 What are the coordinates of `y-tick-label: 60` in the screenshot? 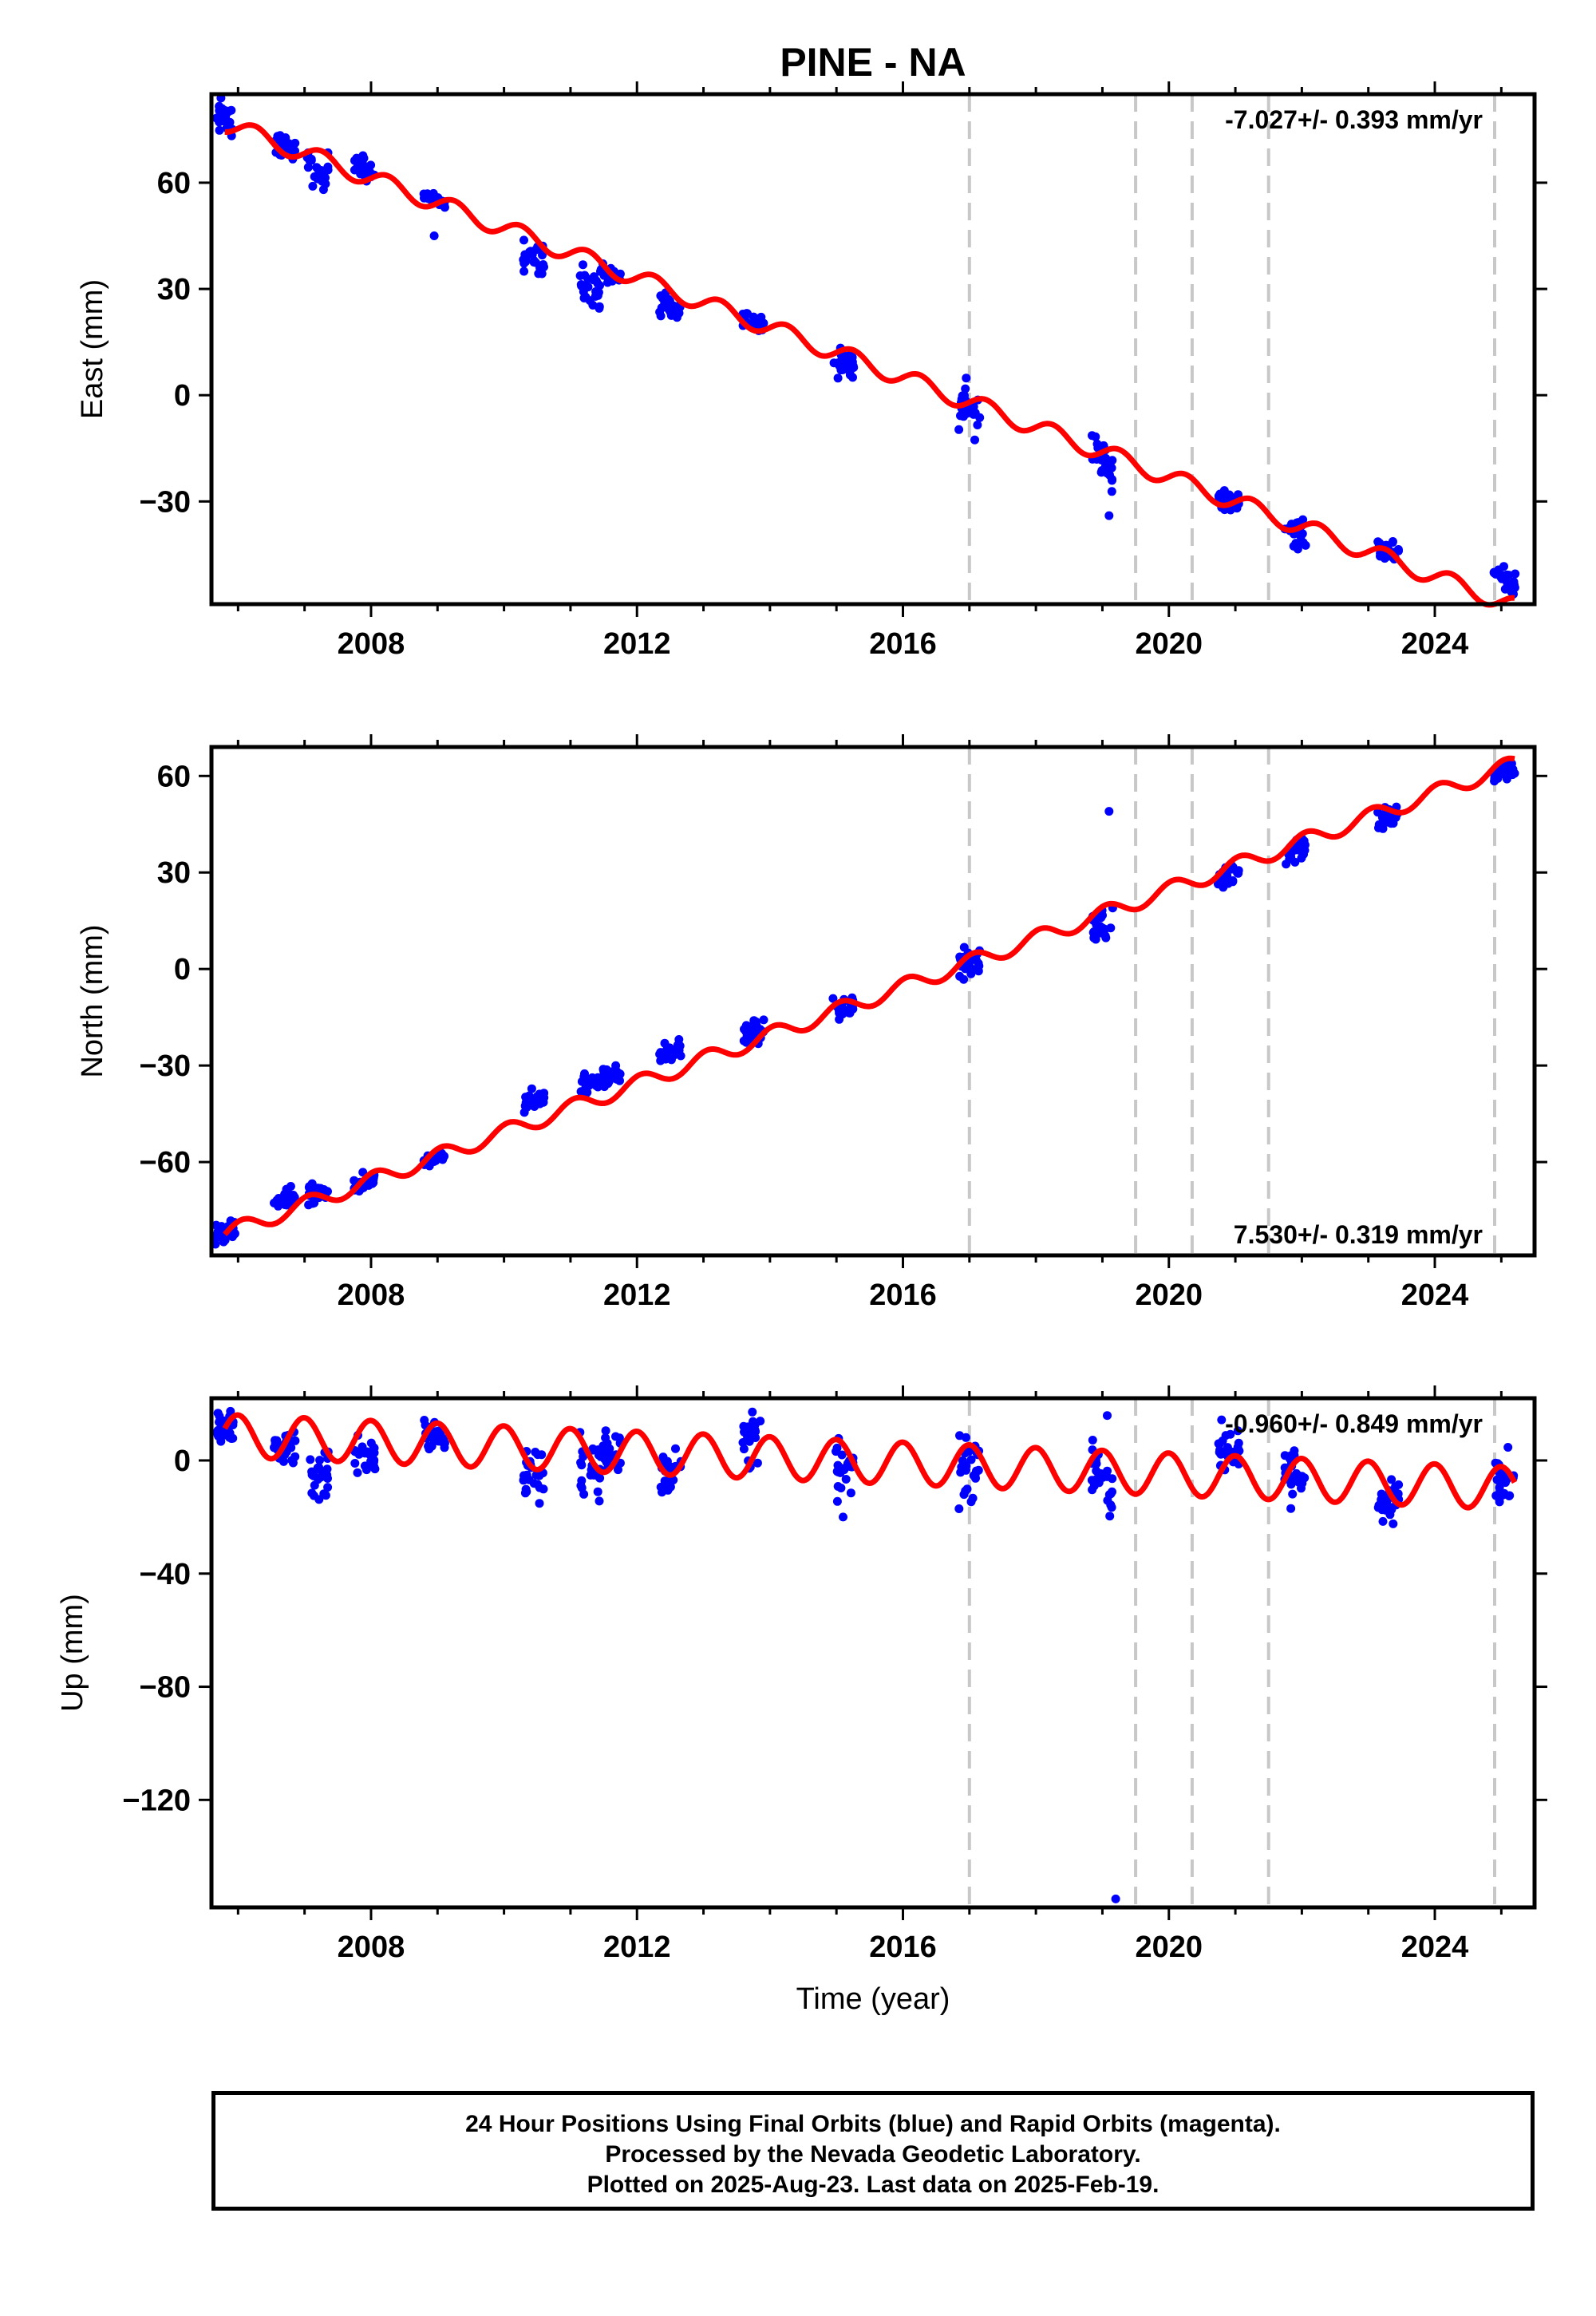 It's located at (174, 183).